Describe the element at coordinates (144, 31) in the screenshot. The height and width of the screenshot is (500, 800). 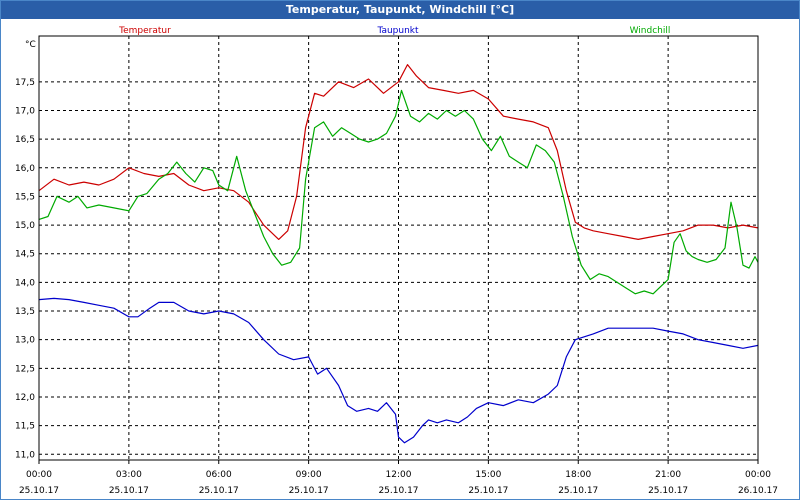
I see `legend-temperatur: Temperatur` at that location.